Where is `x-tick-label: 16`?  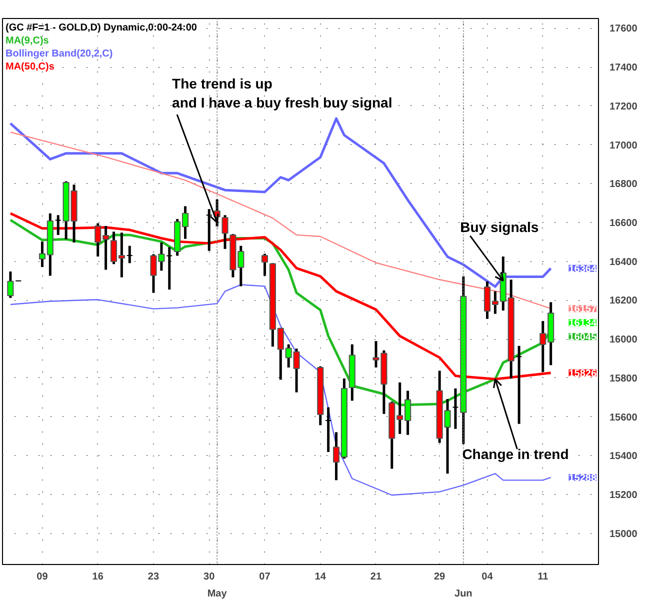 x-tick-label: 16 is located at coordinates (98, 577).